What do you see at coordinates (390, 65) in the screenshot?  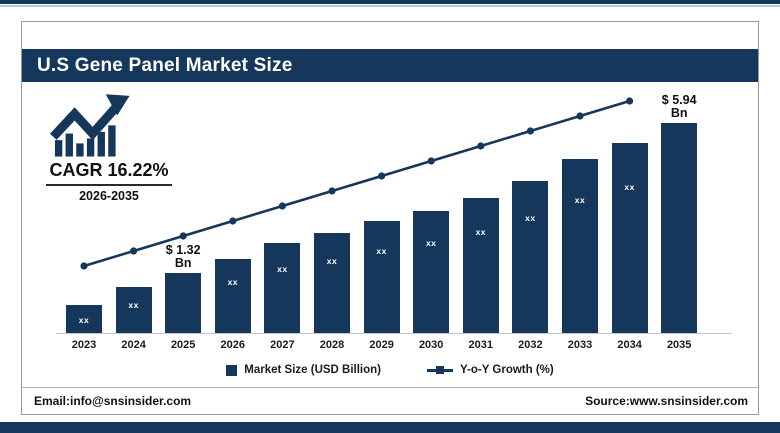 I see `title-bar: U.S Gene Panel Market Size` at bounding box center [390, 65].